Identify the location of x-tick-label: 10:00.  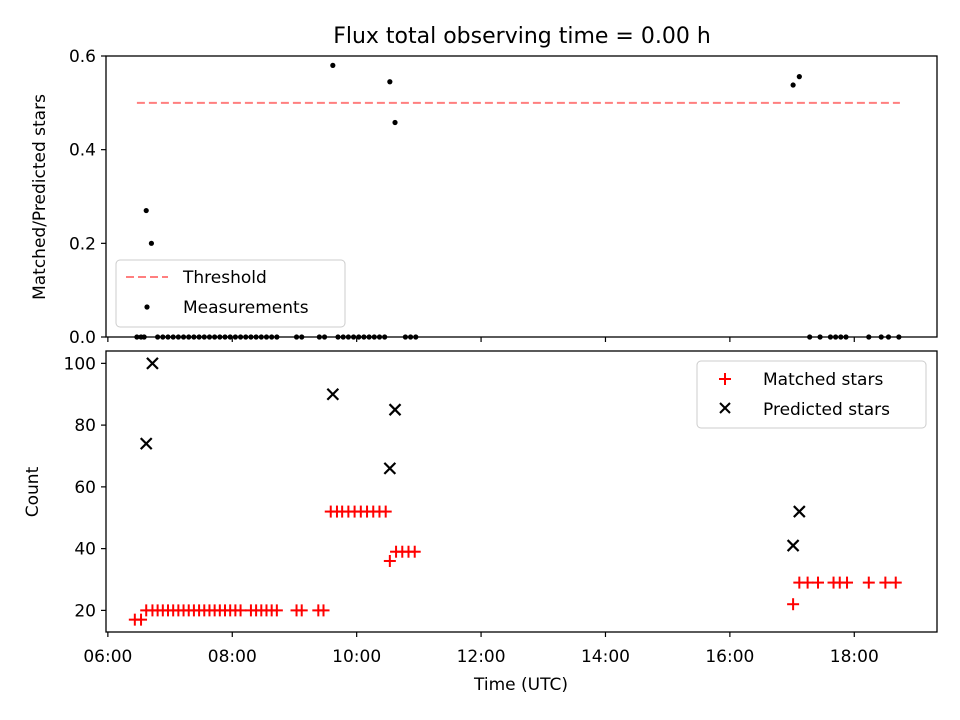
(356, 657).